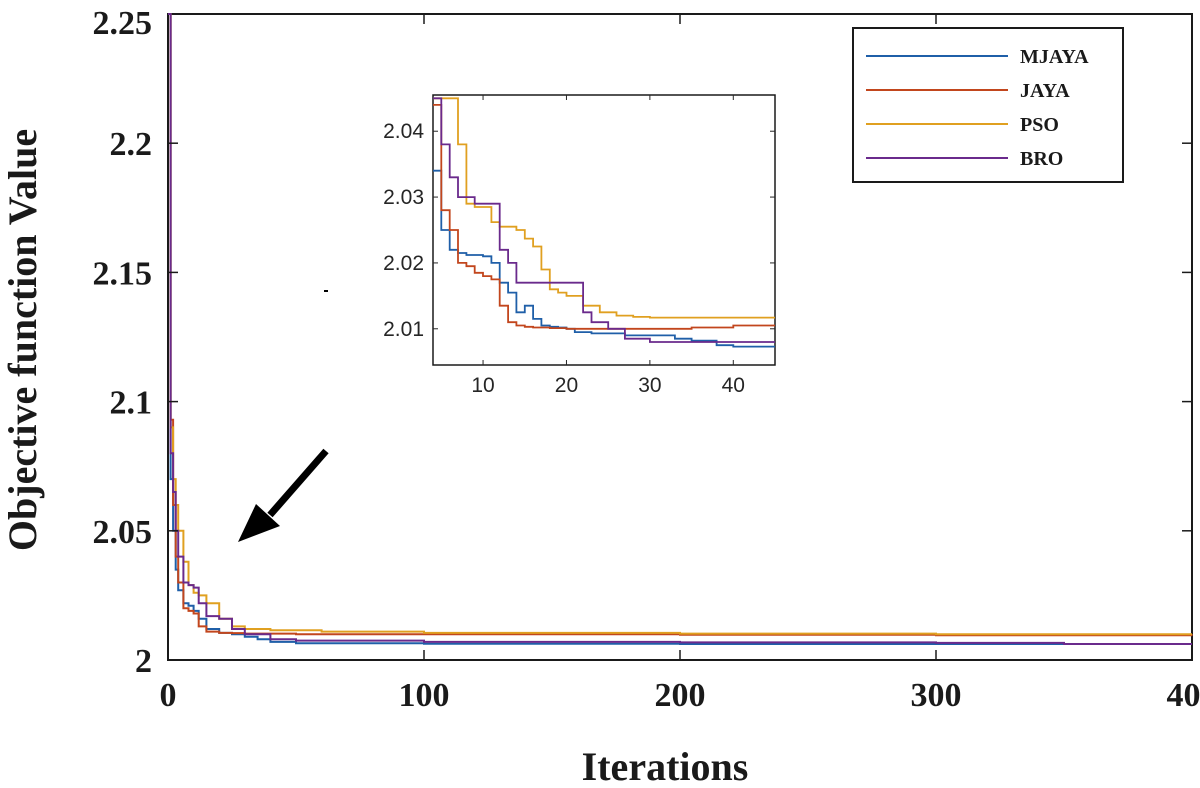 This screenshot has width=1200, height=788. Describe the element at coordinates (1054, 57) in the screenshot. I see `legend-label-mjaya: MJAYA` at that location.